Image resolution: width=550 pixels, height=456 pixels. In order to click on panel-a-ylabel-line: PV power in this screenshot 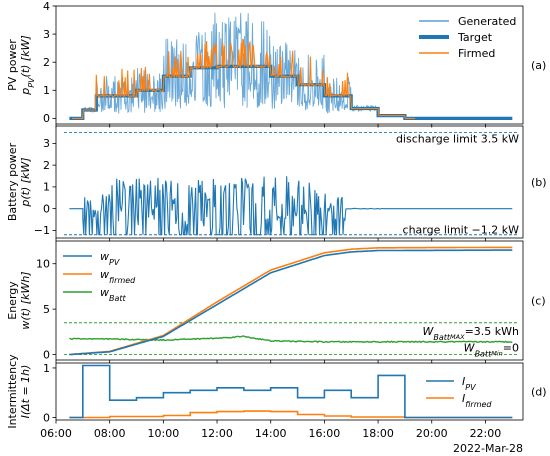, I will do `click(12, 65)`.